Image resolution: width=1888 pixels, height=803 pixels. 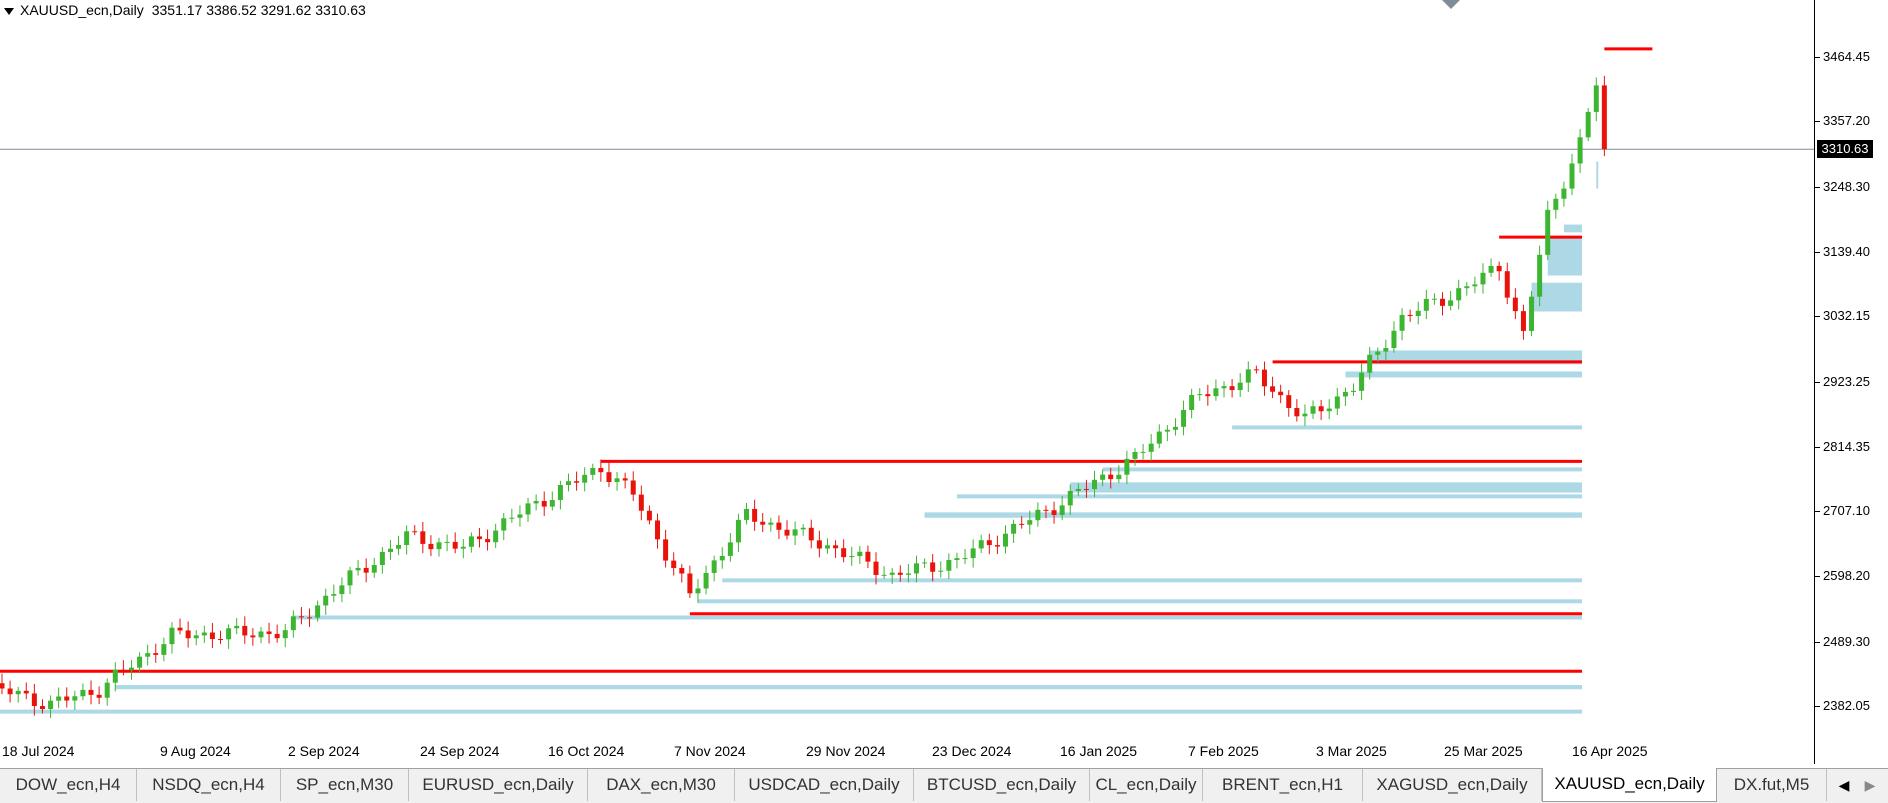 I want to click on date-label: 16 Apr 2025, so click(x=1610, y=751).